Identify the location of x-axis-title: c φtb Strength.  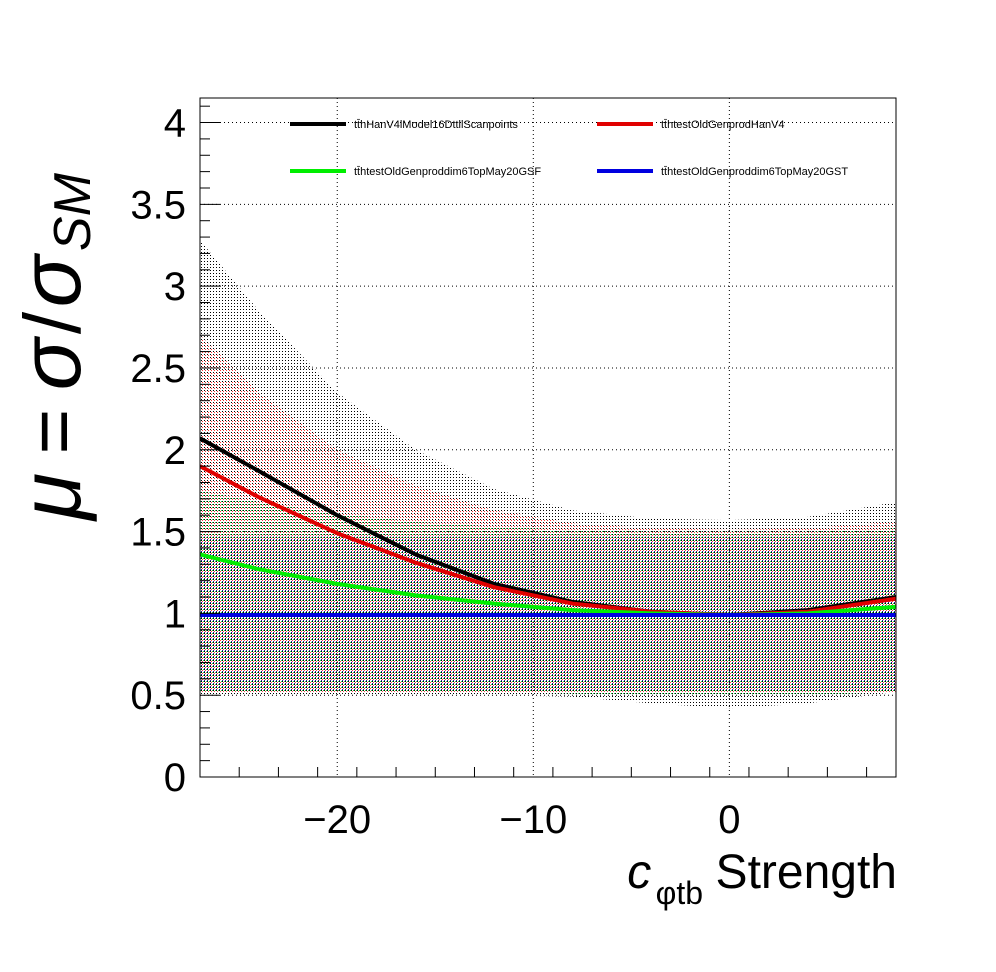
(762, 878).